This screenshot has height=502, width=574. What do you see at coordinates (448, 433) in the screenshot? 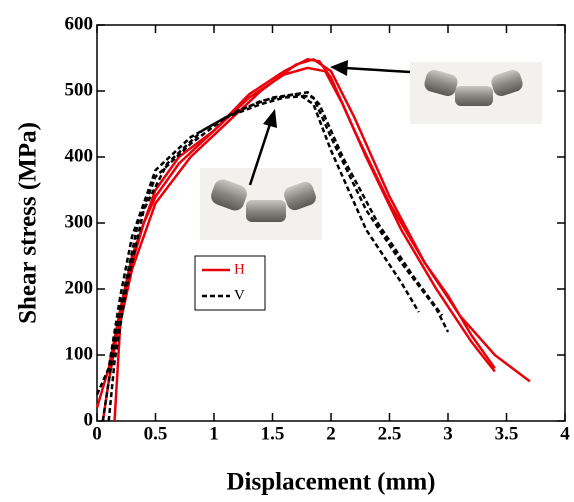
I see `x-tick-label: 3` at bounding box center [448, 433].